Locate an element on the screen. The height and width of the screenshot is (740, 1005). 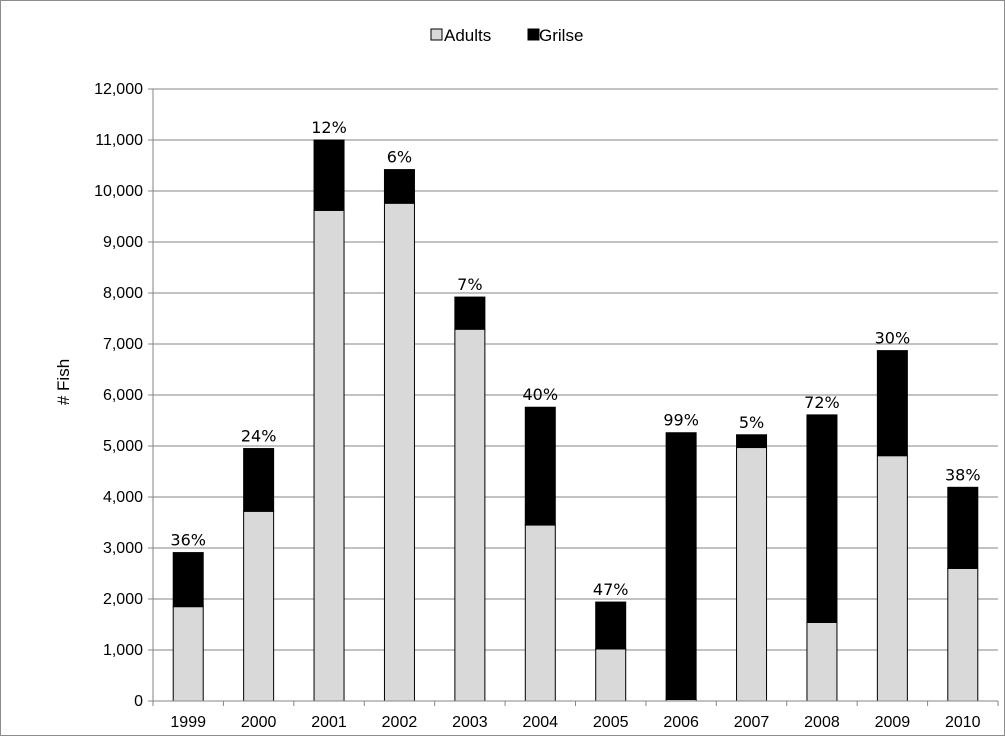
legend: Adults Grilse is located at coordinates (506, 35).